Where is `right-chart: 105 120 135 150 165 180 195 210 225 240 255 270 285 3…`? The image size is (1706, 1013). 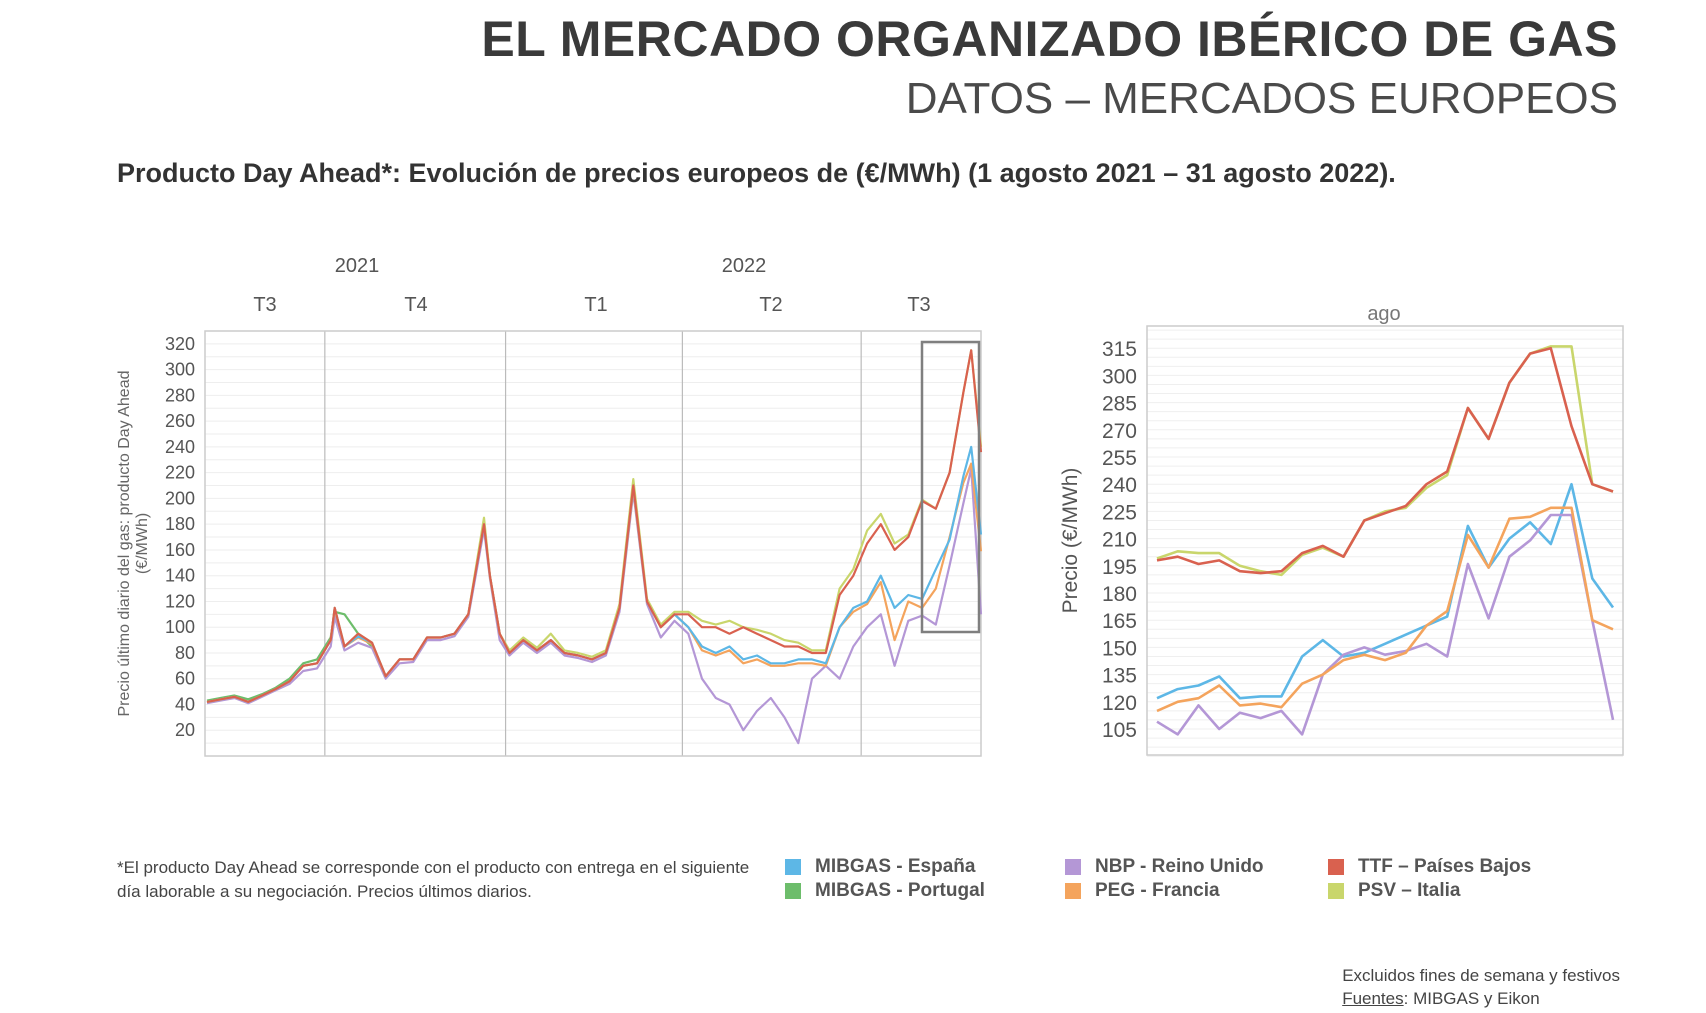
right-chart: 105 120 135 150 165 180 195 210 225 240 255 270 285 3… is located at coordinates (1341, 530).